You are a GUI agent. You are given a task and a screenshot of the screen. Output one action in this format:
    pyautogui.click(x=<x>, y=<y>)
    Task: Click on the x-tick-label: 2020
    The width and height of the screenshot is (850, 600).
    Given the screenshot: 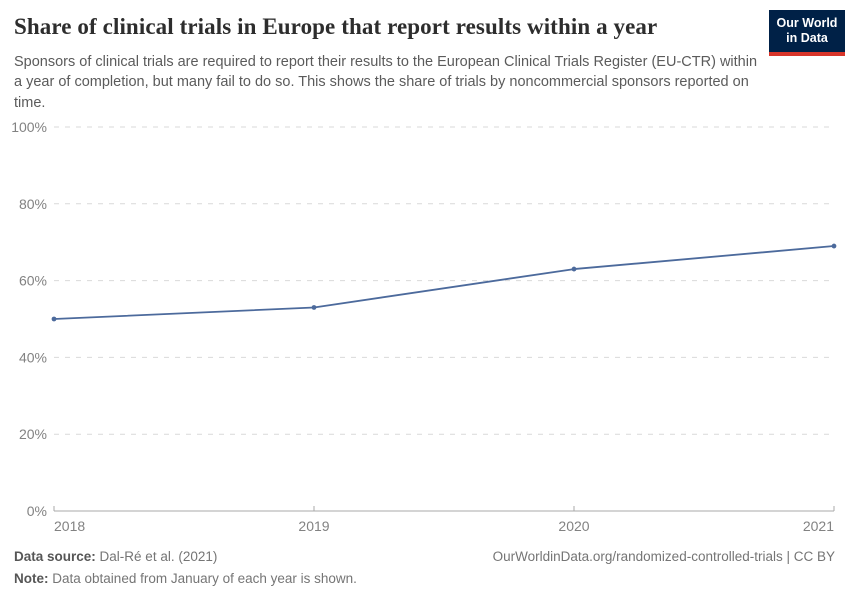 What is the action you would take?
    pyautogui.click(x=573, y=526)
    